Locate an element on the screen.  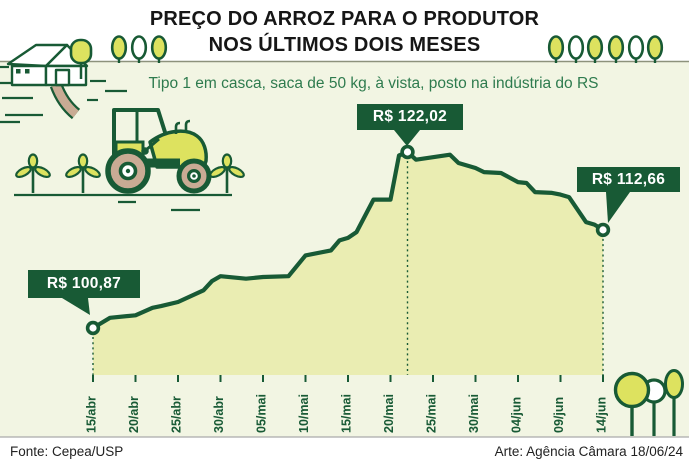
x-axis-label: 30/abr is located at coordinates (219, 414).